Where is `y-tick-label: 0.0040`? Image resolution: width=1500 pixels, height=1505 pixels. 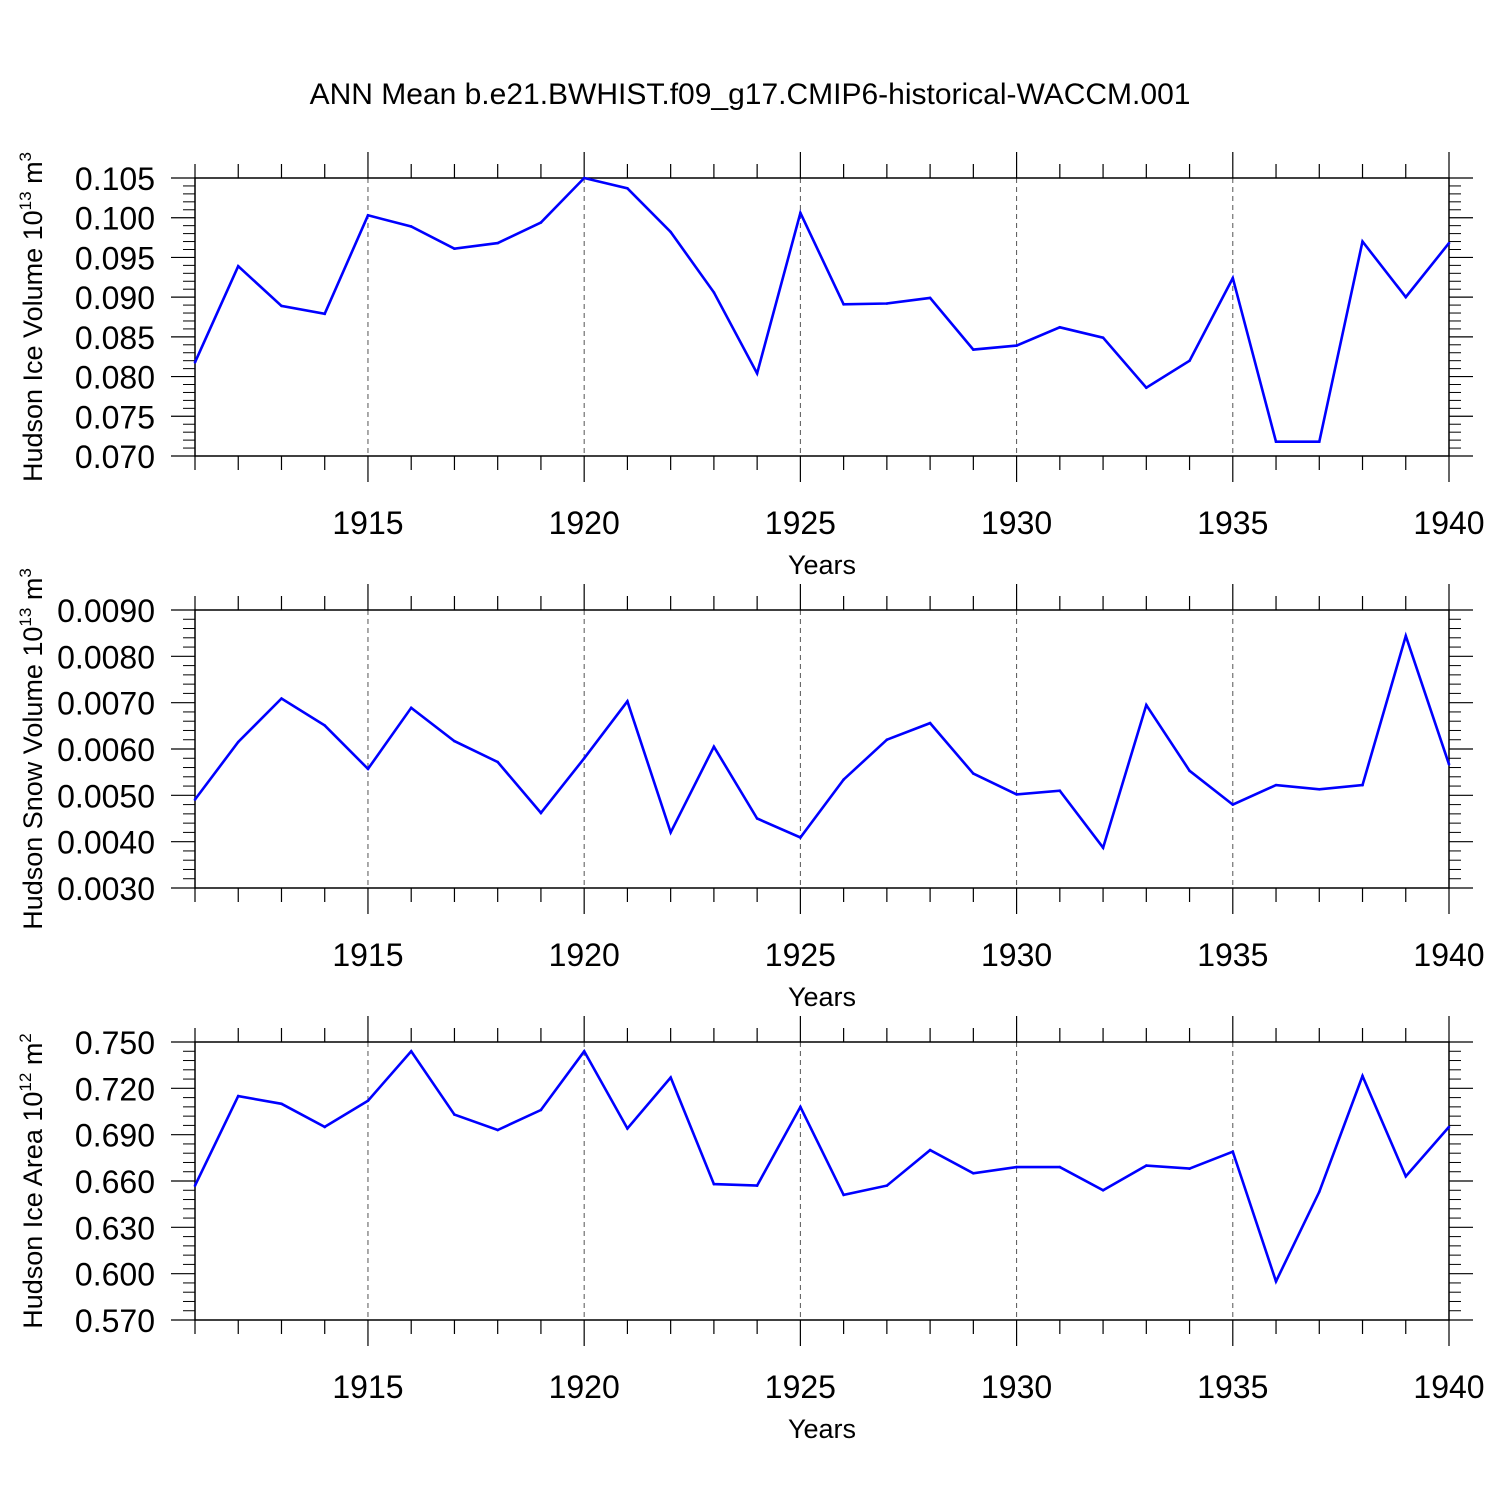
y-tick-label: 0.0040 is located at coordinates (106, 843).